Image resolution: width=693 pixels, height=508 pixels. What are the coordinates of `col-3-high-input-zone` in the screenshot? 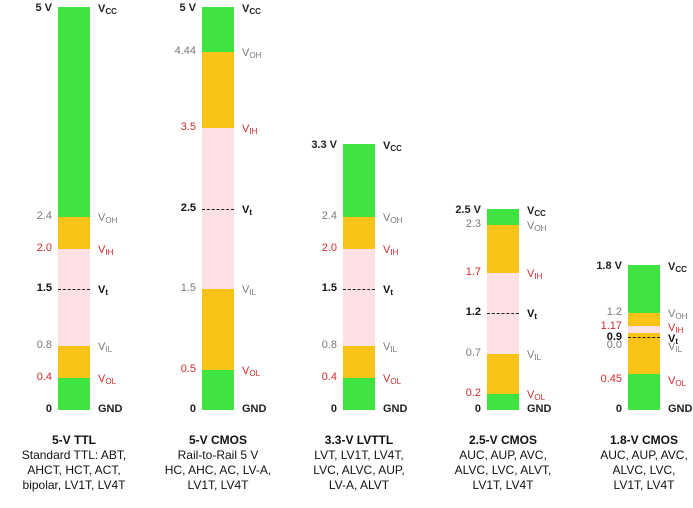 It's located at (503, 248).